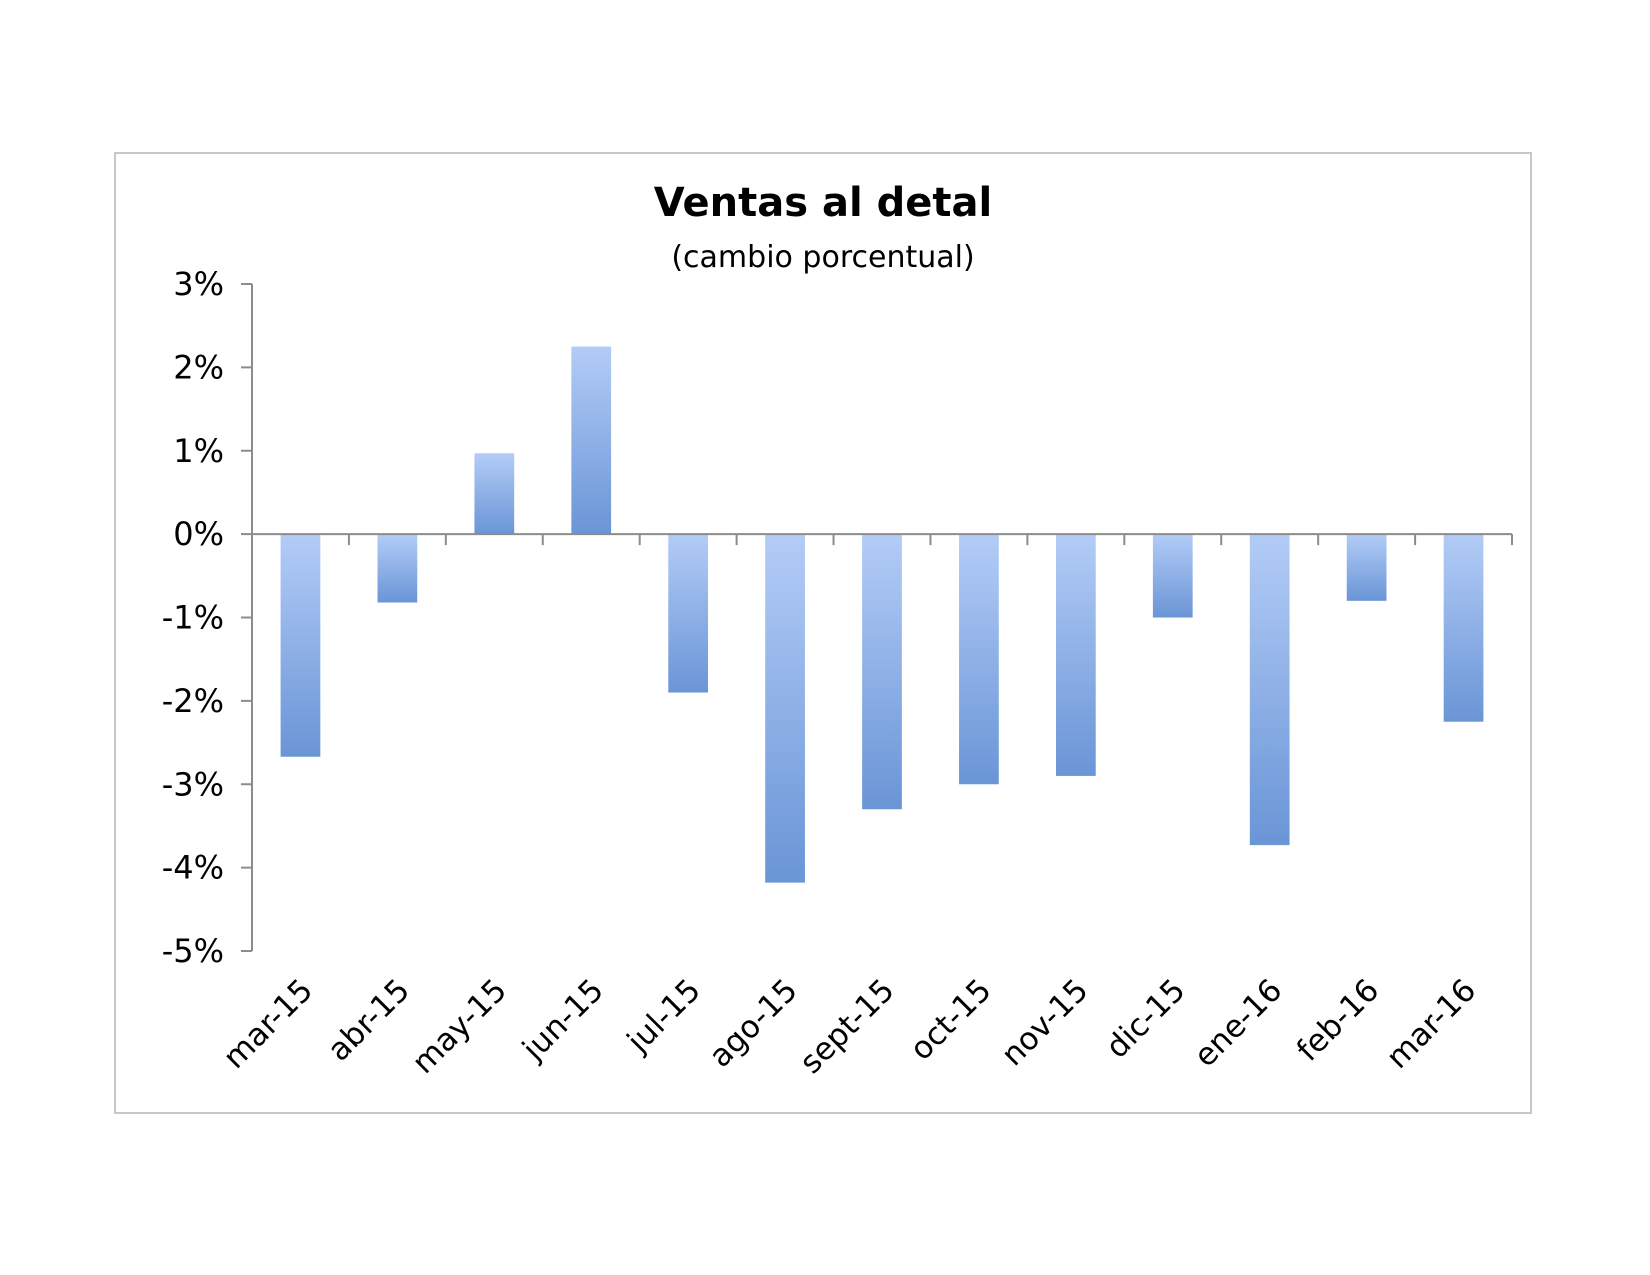 Image resolution: width=1650 pixels, height=1275 pixels. I want to click on x-tick-label: oct-15, so click(950, 1019).